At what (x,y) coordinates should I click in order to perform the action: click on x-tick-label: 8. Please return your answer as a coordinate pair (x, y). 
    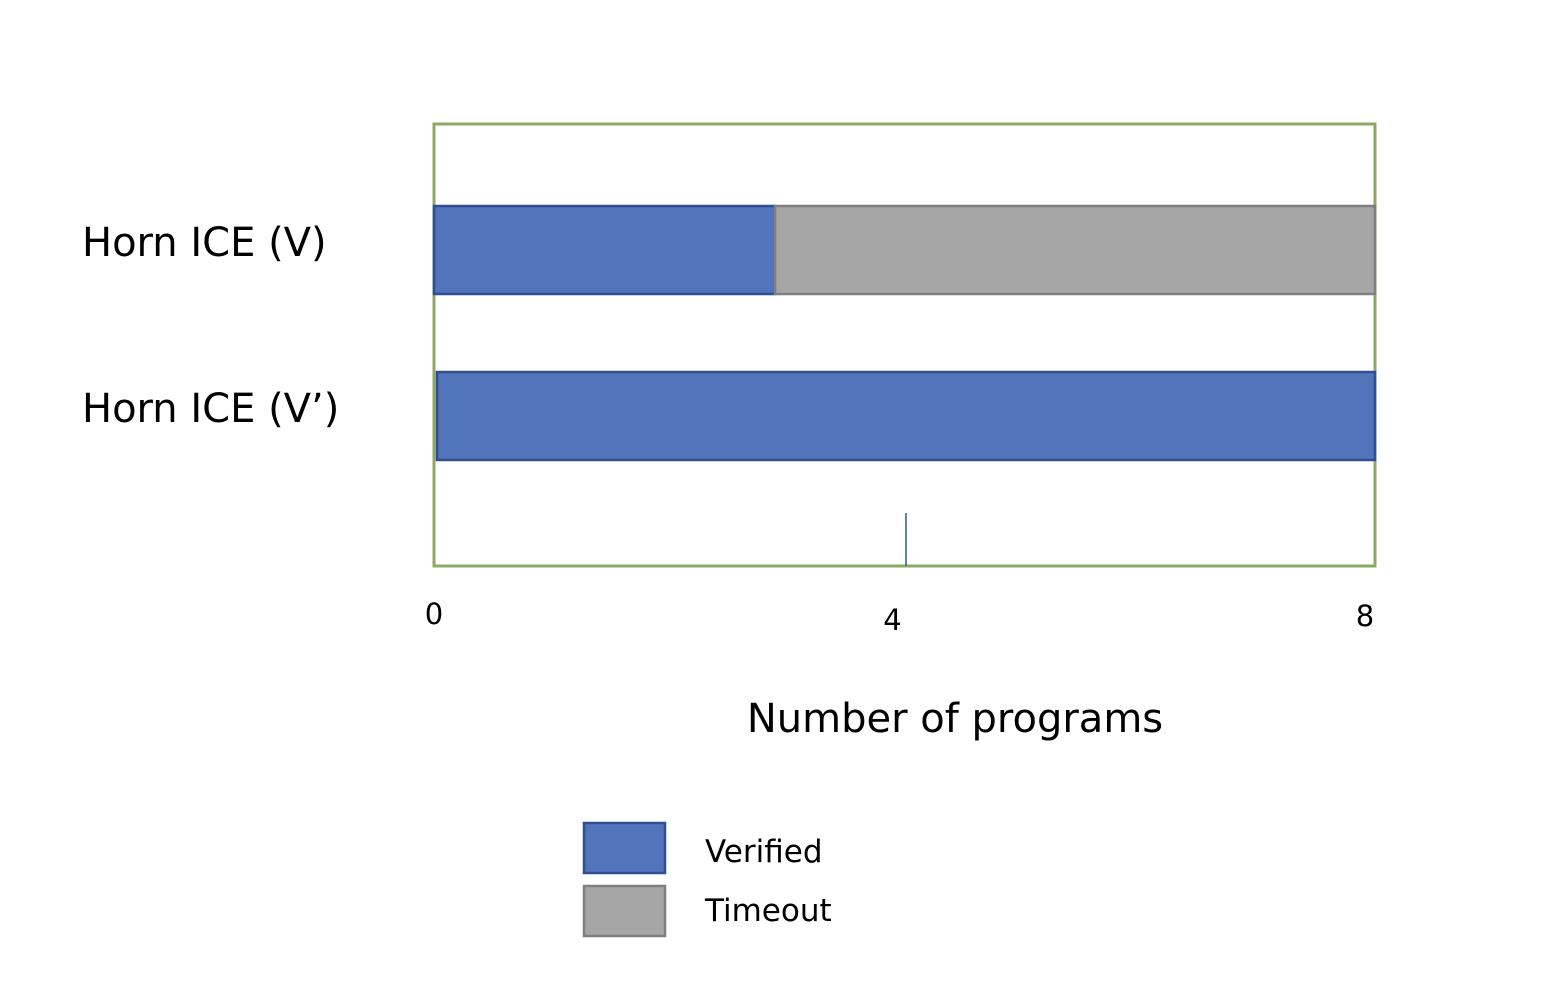
    Looking at the image, I should click on (1365, 616).